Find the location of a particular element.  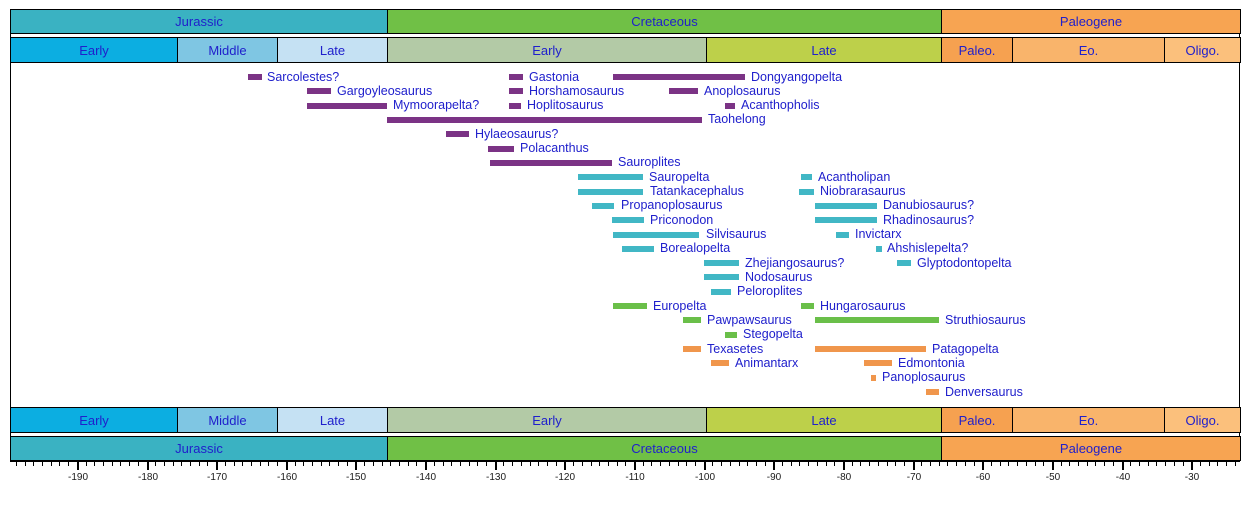

period-label-jurassic: Jurassic is located at coordinates (199, 21).